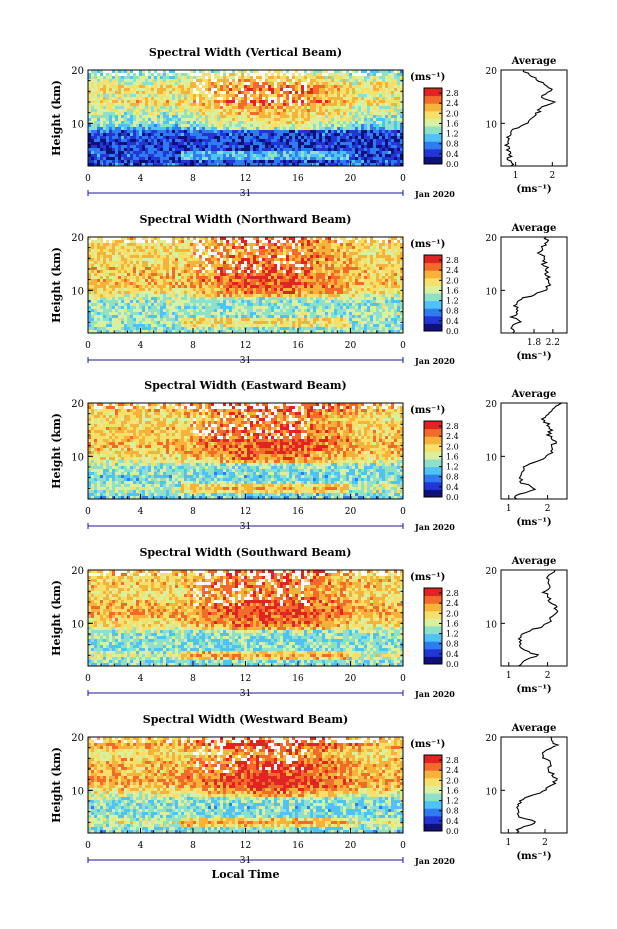  I want to click on colorbar-swatch, so click(433, 99).